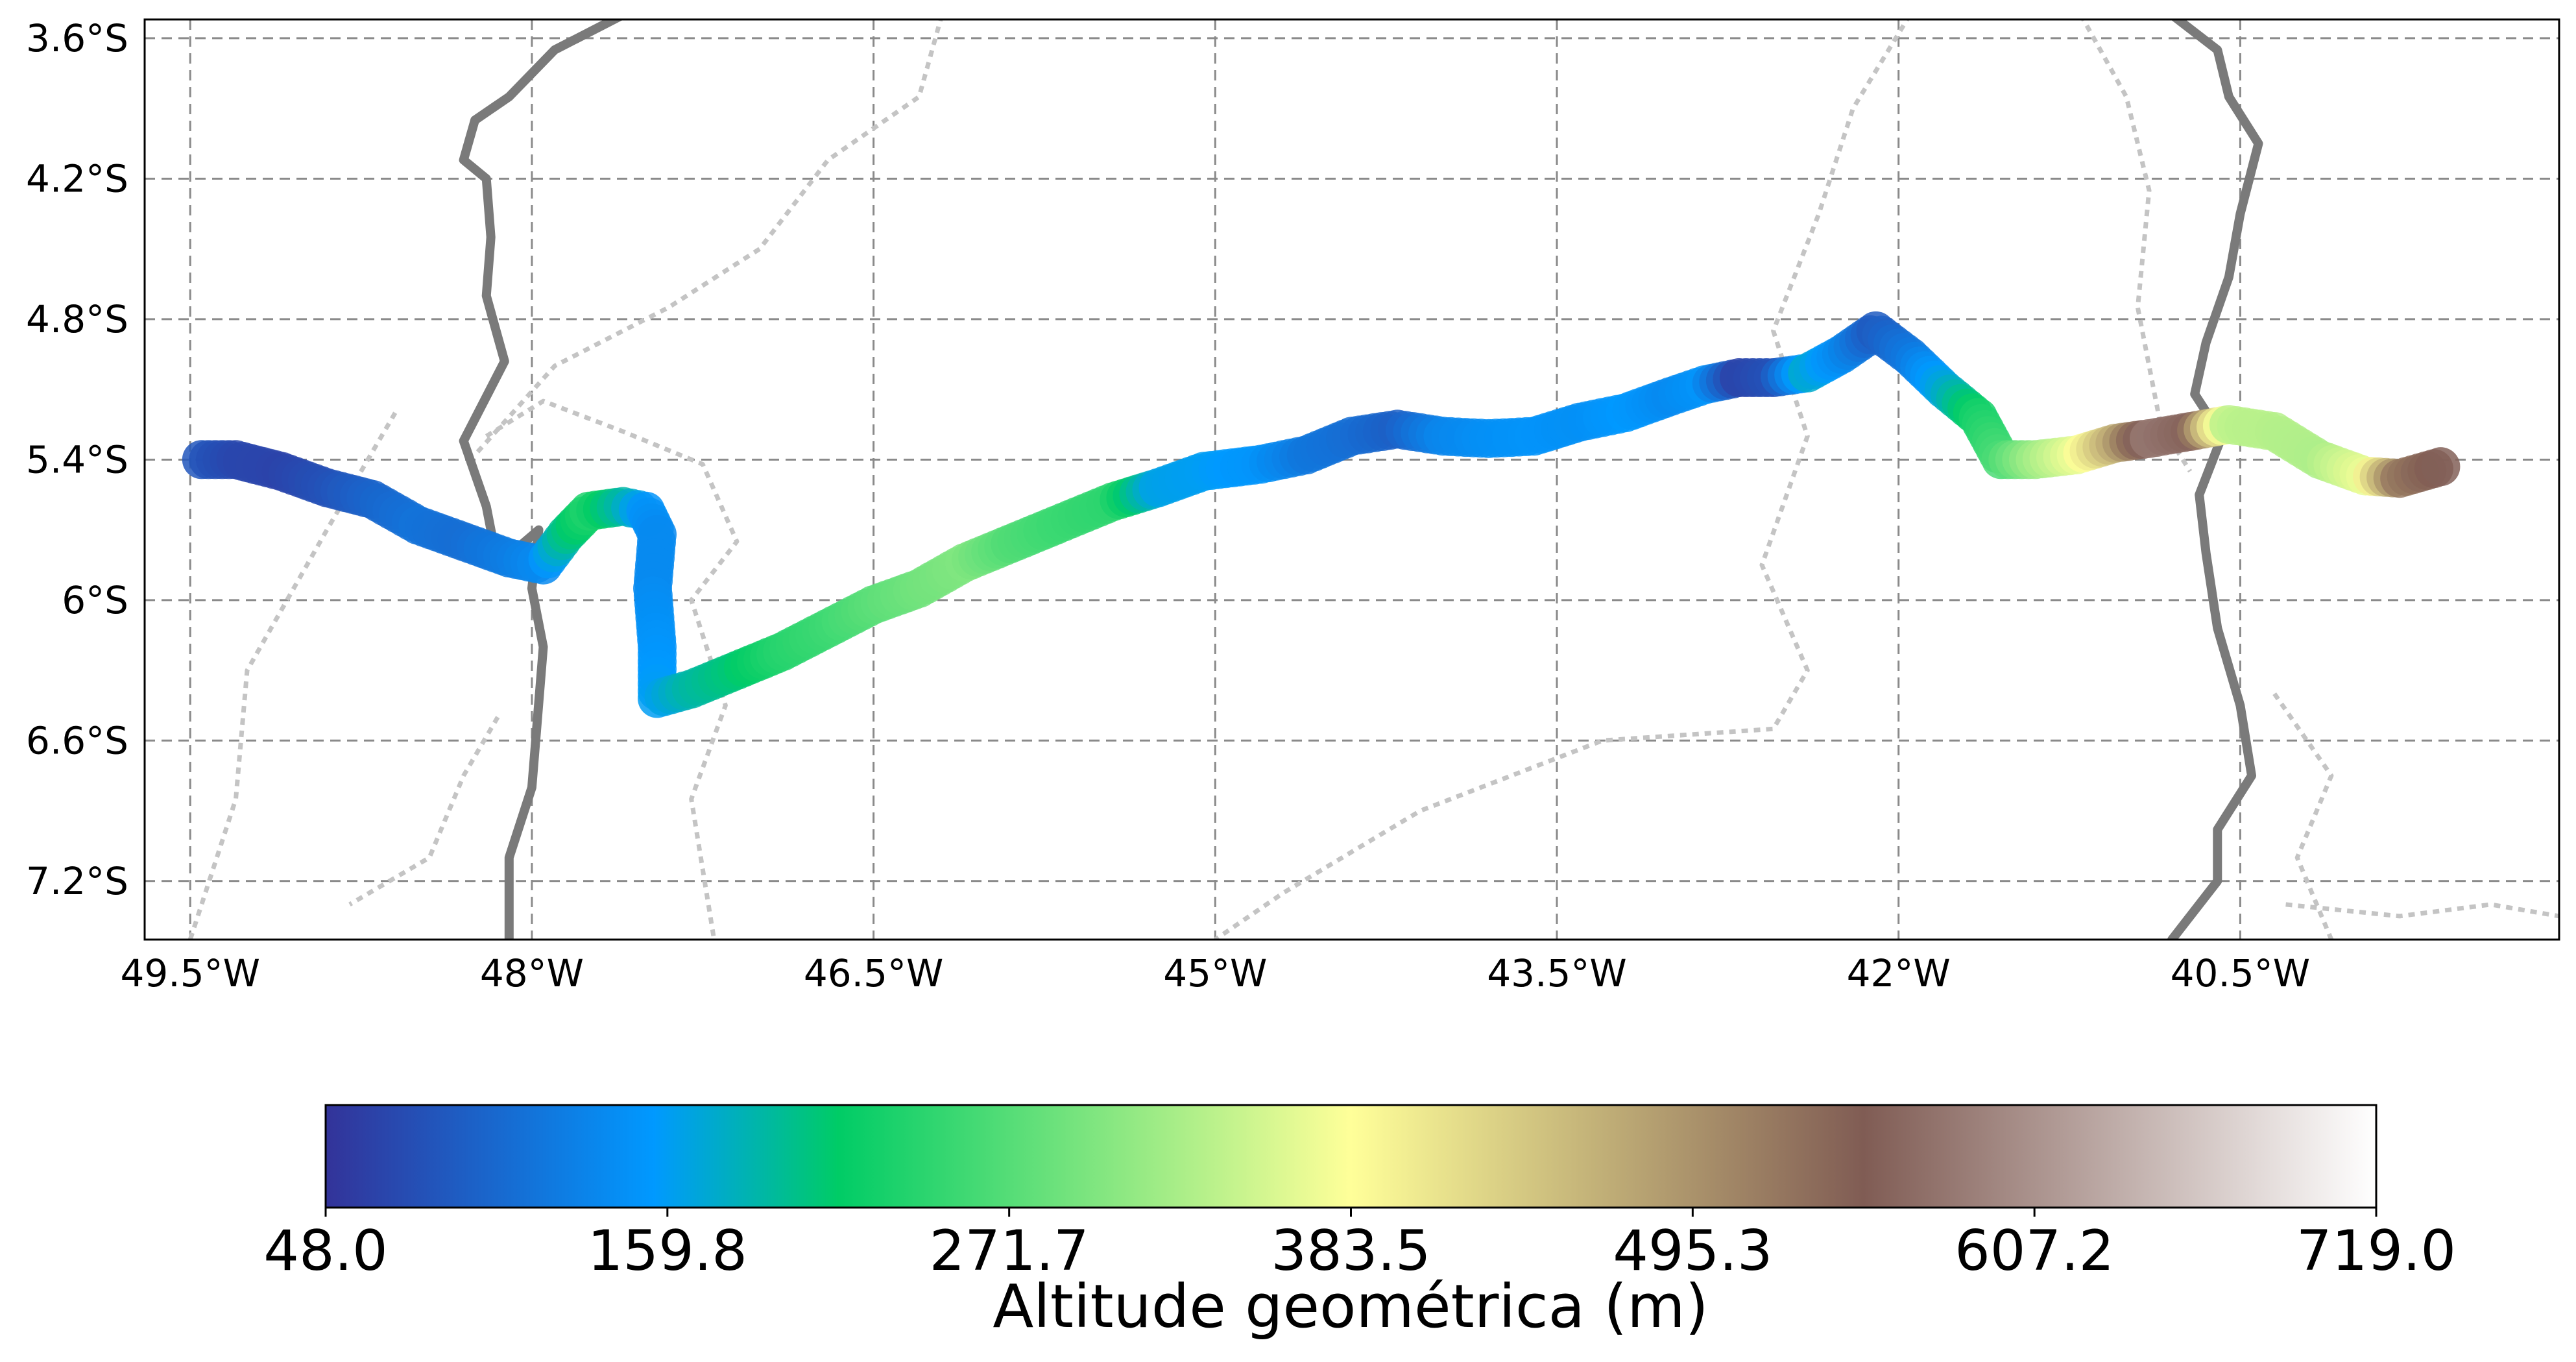  I want to click on lat-tick-label: 5.4°S, so click(77, 459).